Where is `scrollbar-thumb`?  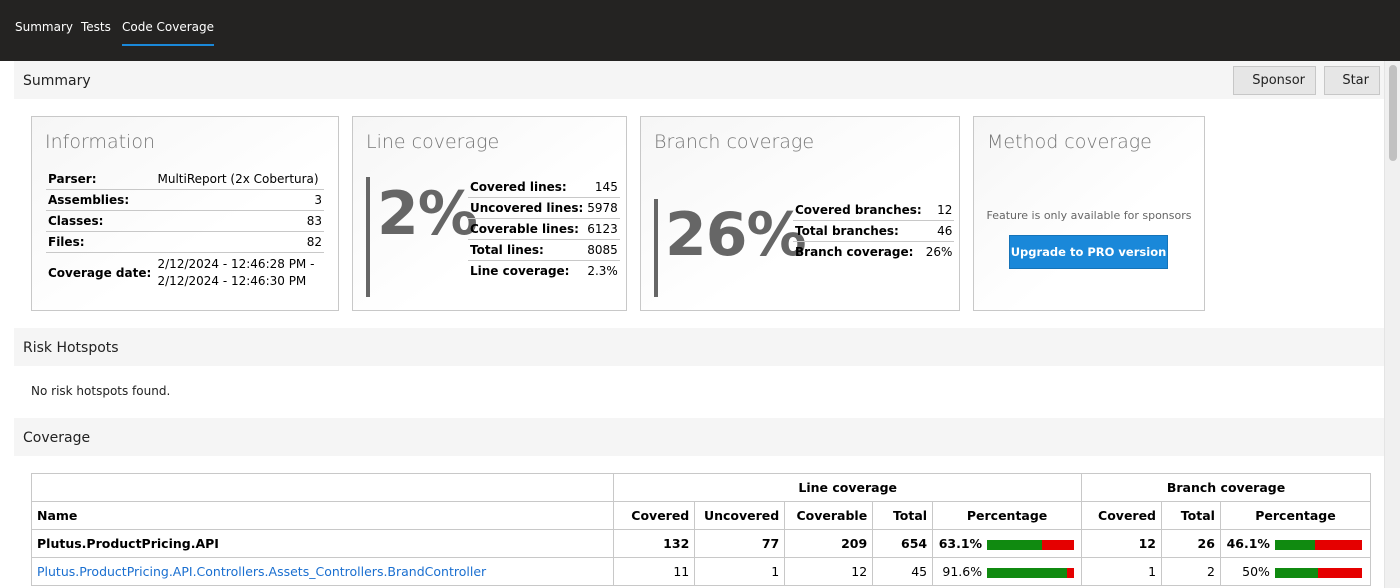
scrollbar-thumb is located at coordinates (1393, 113).